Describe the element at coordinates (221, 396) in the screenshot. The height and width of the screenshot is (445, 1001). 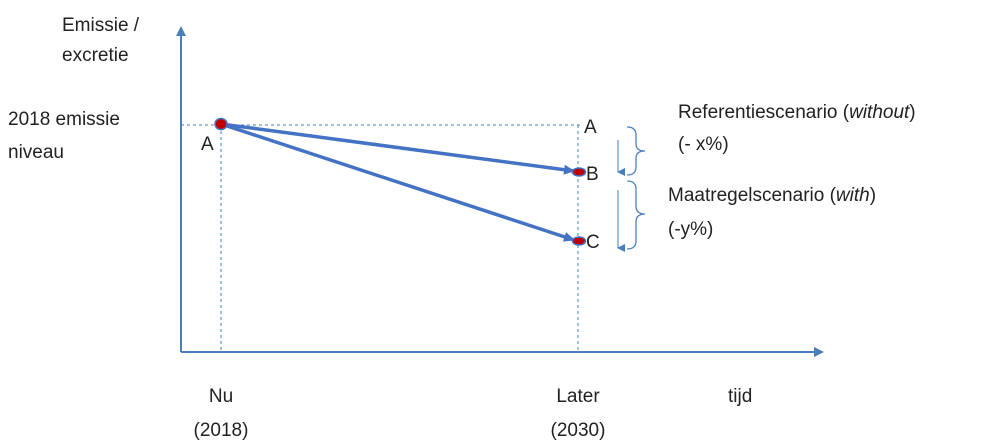
I see `x-label-now-line1: Nu` at that location.